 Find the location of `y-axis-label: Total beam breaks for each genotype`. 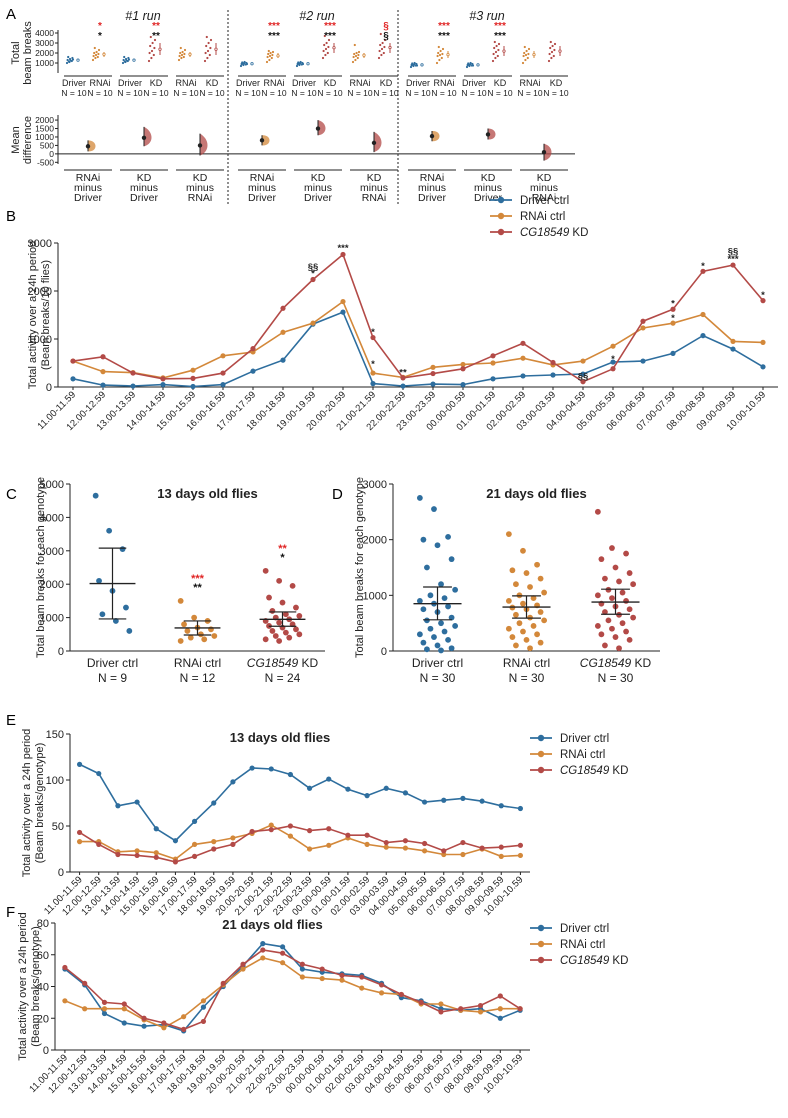

y-axis-label: Total beam breaks for each genotype is located at coordinates (41, 567).